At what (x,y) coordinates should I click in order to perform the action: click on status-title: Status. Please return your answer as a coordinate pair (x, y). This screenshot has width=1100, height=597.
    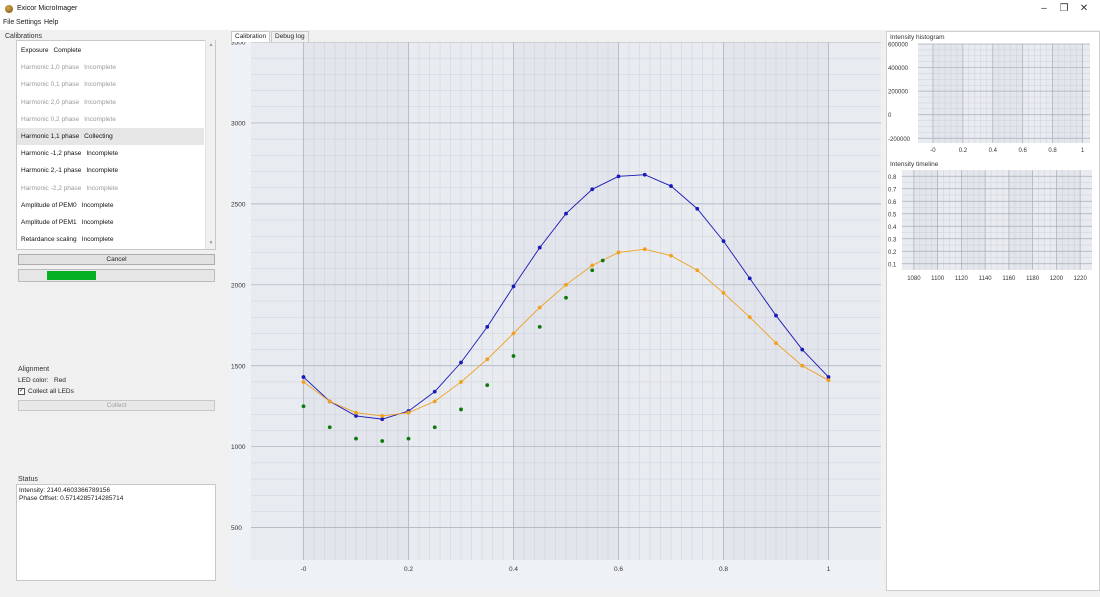
    Looking at the image, I should click on (28, 479).